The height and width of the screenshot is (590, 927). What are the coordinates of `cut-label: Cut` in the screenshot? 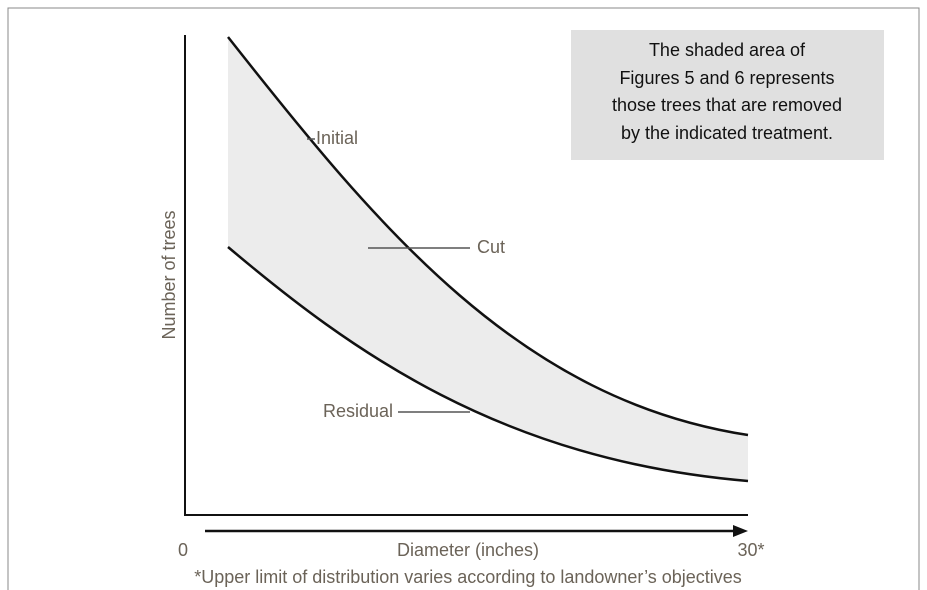 It's located at (491, 247).